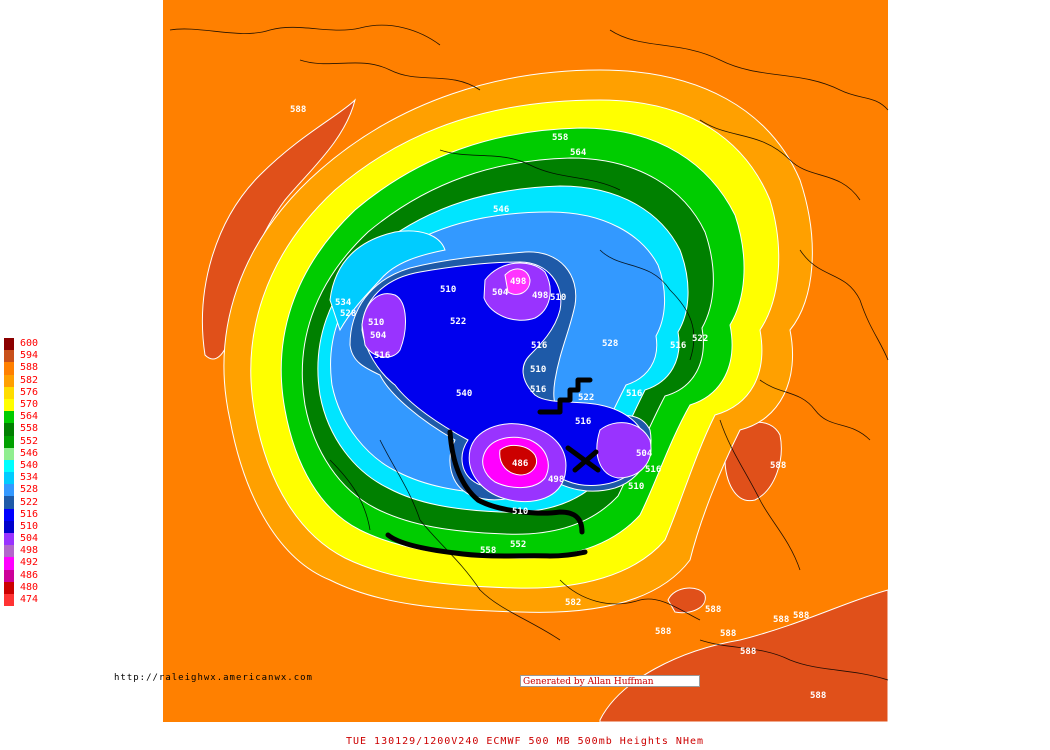 This screenshot has width=1050, height=750. What do you see at coordinates (29, 429) in the screenshot?
I see `legend-label: 558` at bounding box center [29, 429].